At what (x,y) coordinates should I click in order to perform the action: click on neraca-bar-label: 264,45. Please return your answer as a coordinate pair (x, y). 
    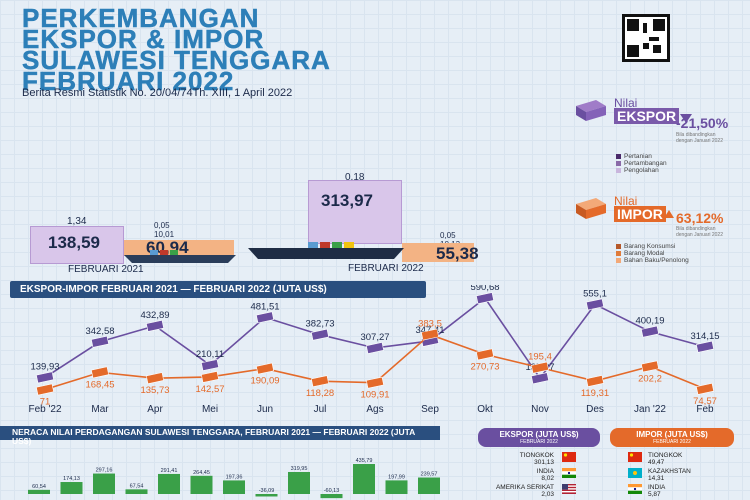
    Looking at the image, I should click on (201, 473).